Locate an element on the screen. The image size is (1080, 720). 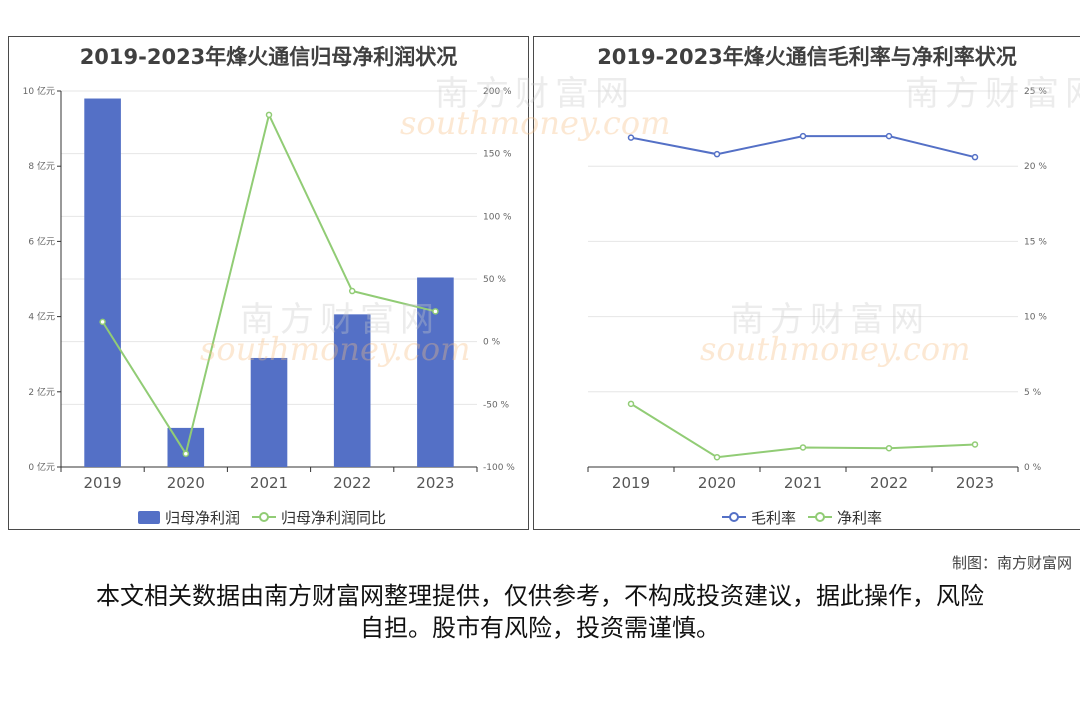
y-left-tick-label: 0 亿元 is located at coordinates (41, 467).